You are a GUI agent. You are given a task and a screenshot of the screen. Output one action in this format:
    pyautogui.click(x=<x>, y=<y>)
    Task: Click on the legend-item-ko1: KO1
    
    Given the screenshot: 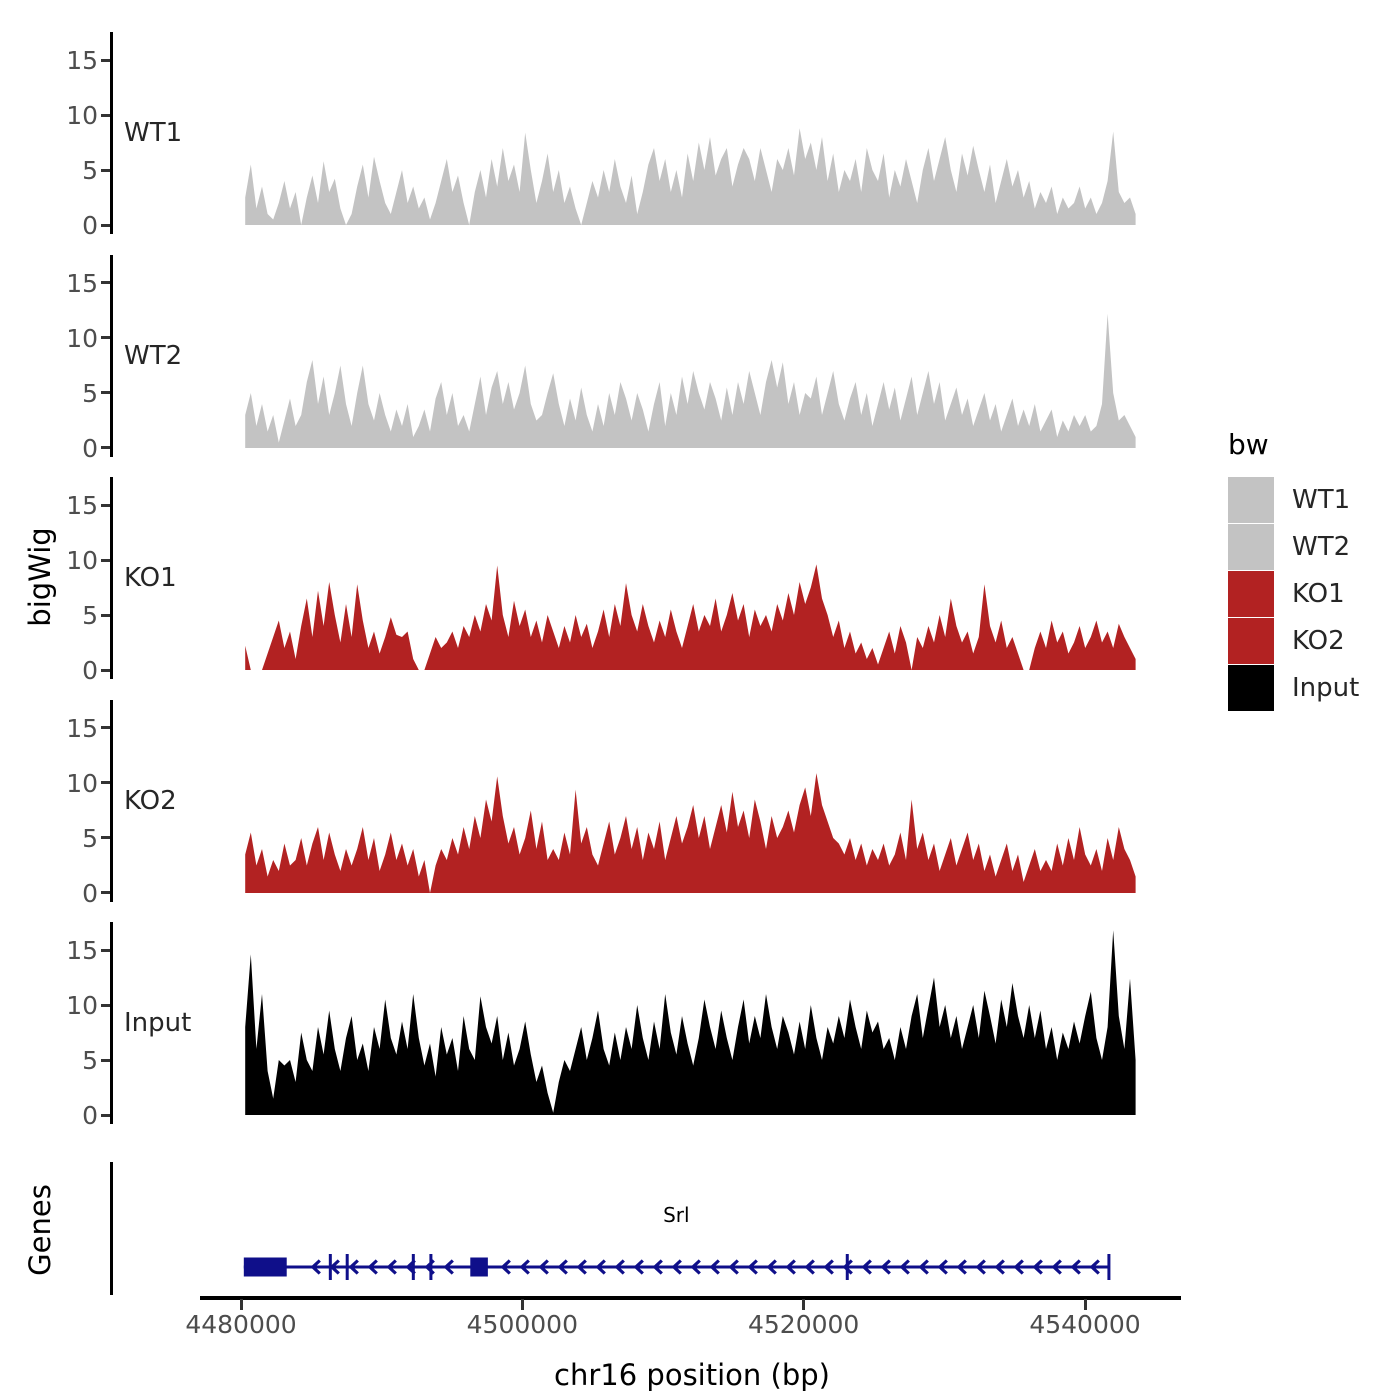 What is the action you would take?
    pyautogui.click(x=1293, y=594)
    